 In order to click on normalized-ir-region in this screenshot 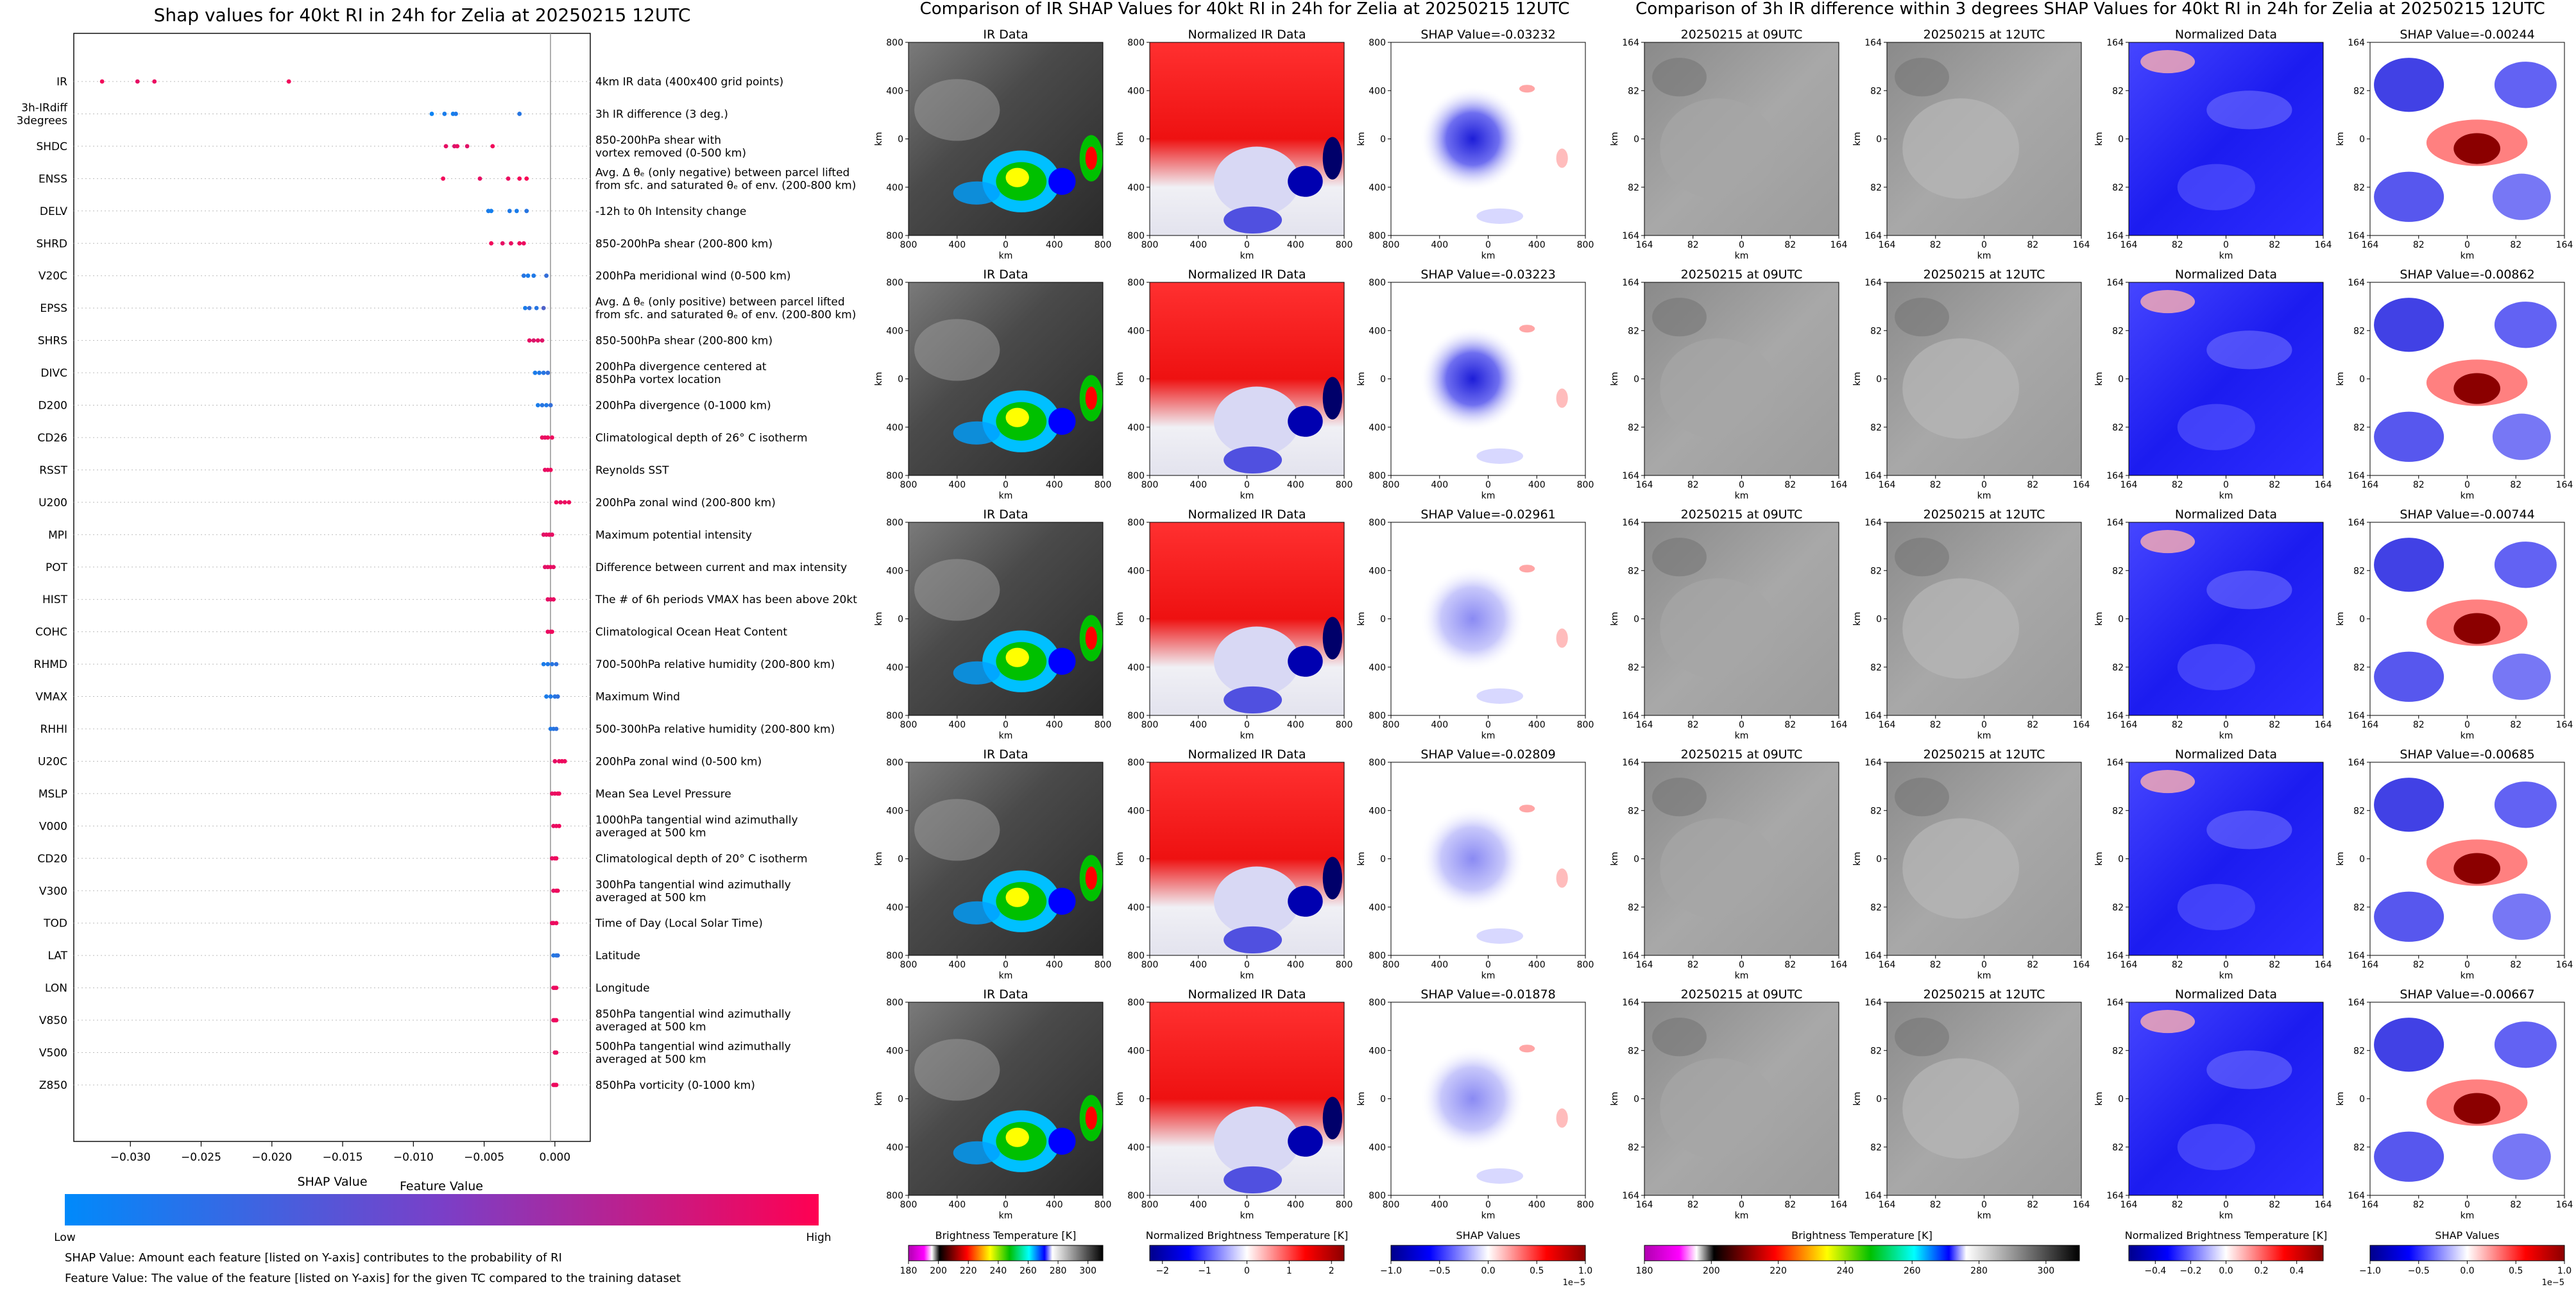, I will do `click(1256, 421)`.